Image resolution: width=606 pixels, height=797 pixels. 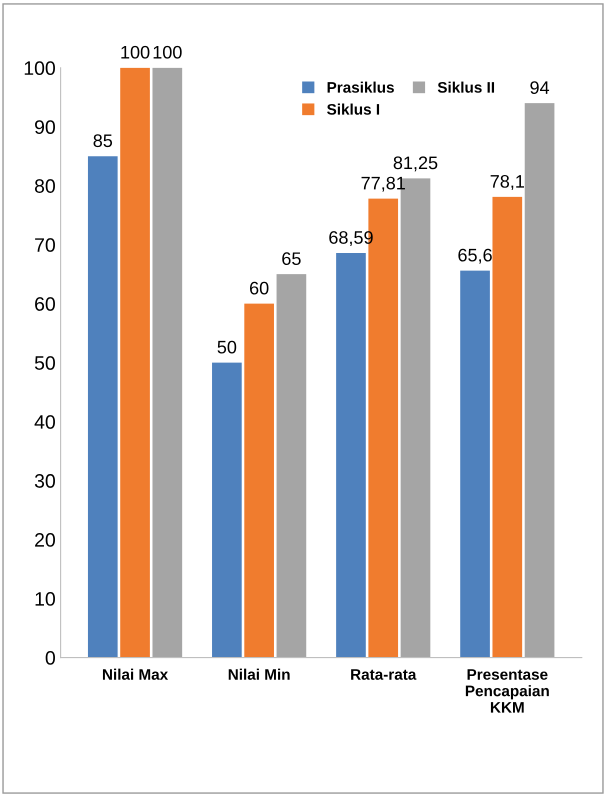 What do you see at coordinates (45, 127) in the screenshot?
I see `y-tick-label: 90` at bounding box center [45, 127].